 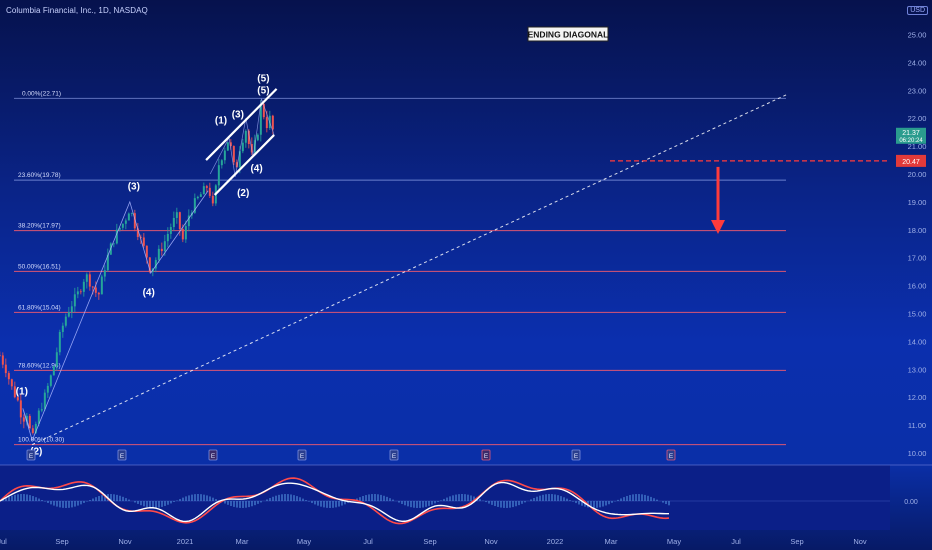 What do you see at coordinates (917, 118) in the screenshot?
I see `y-tick-label: 22.00` at bounding box center [917, 118].